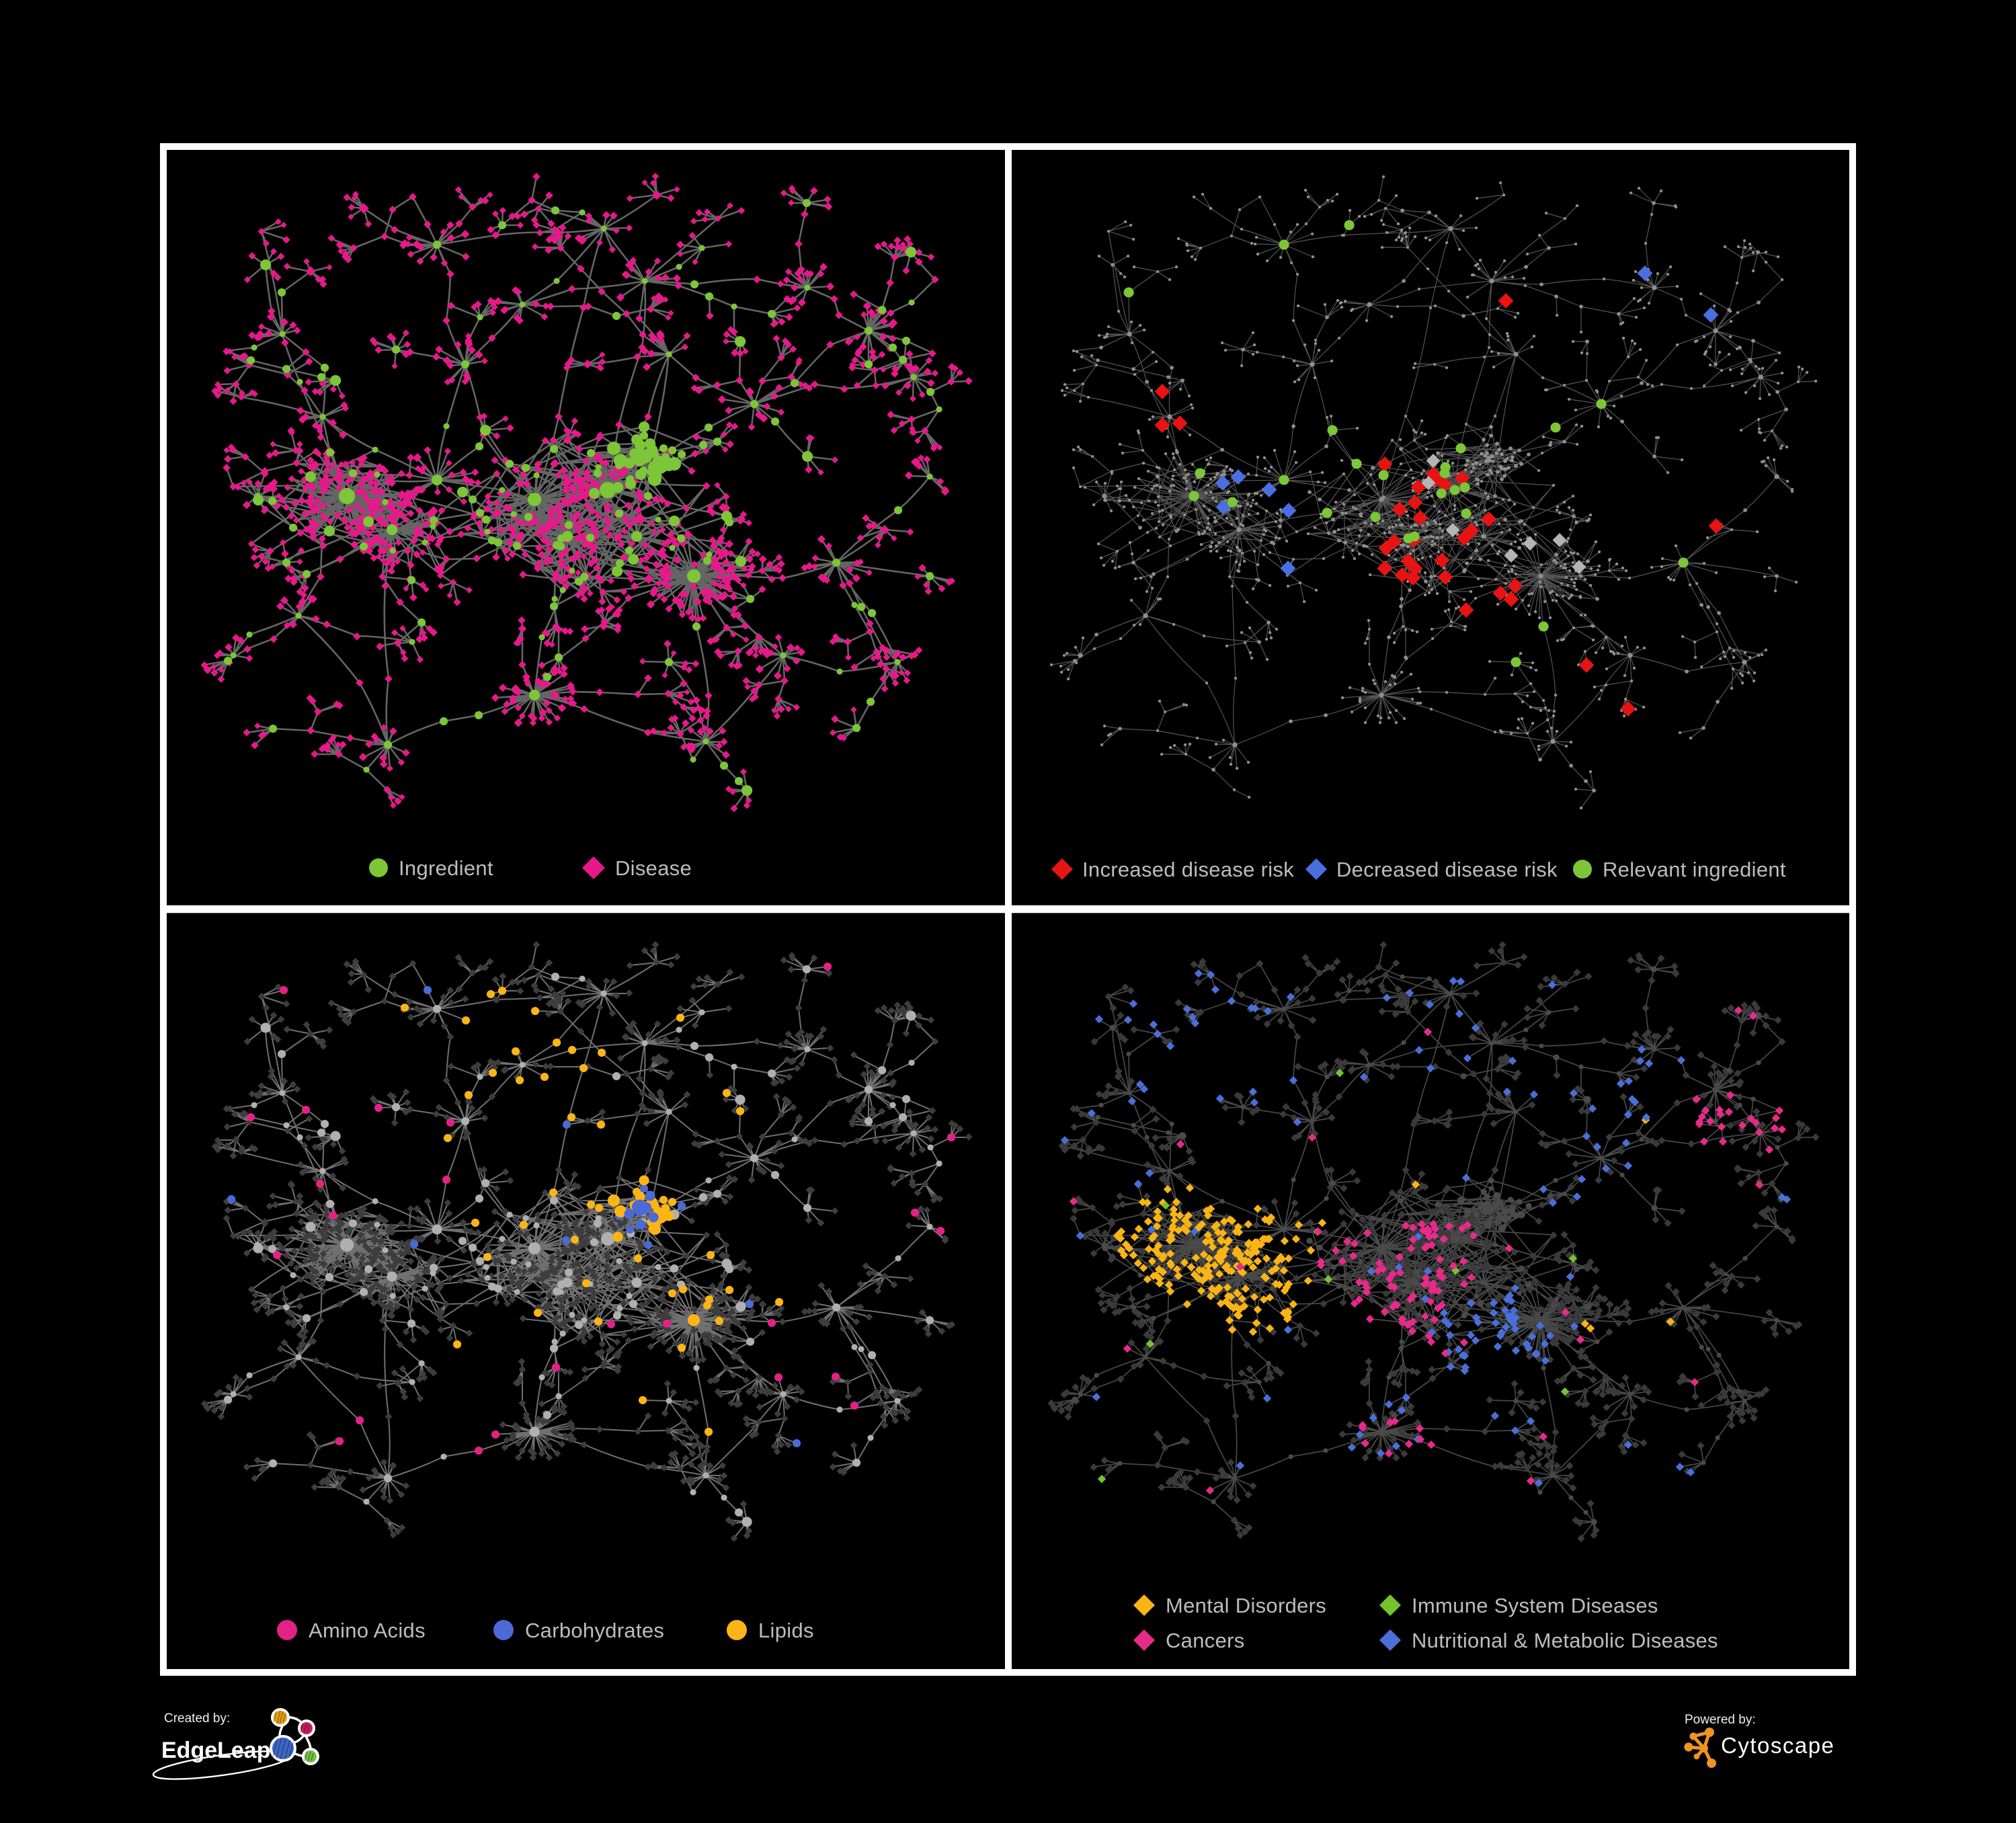 This screenshot has height=1823, width=2016. I want to click on svg-text: Amino Acids, so click(367, 1630).